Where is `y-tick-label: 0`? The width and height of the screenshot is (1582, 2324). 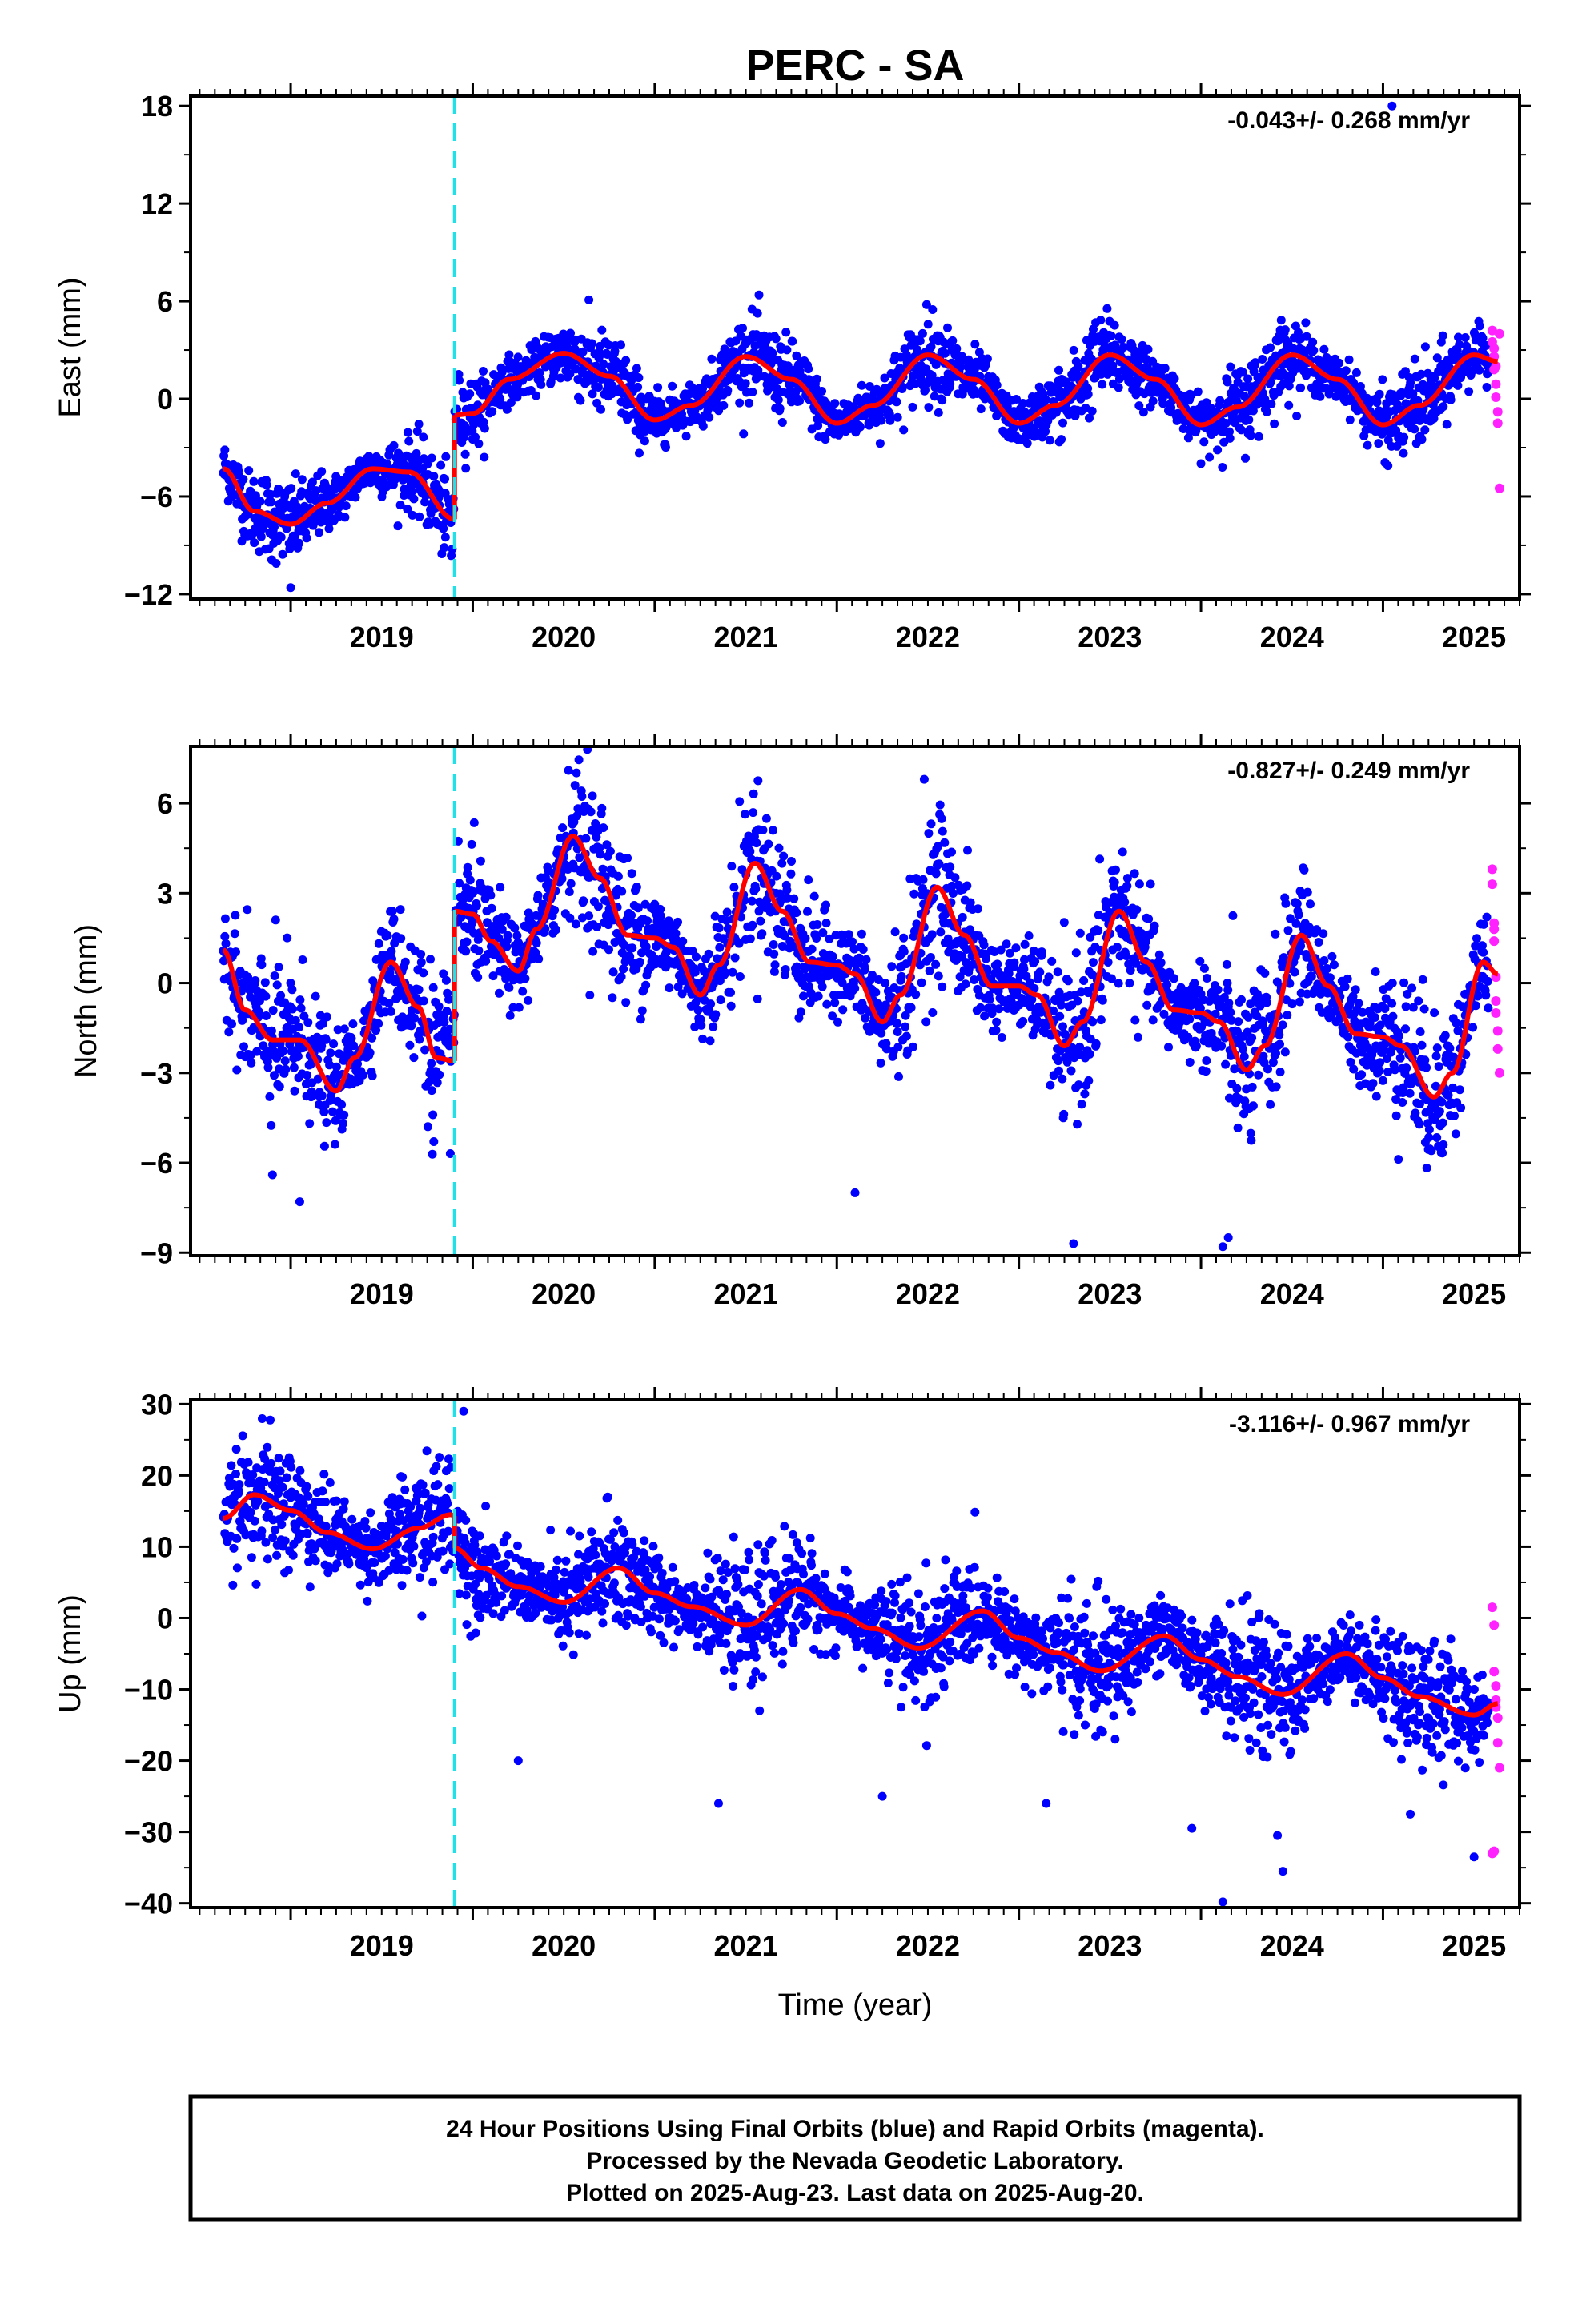 y-tick-label: 0 is located at coordinates (165, 399).